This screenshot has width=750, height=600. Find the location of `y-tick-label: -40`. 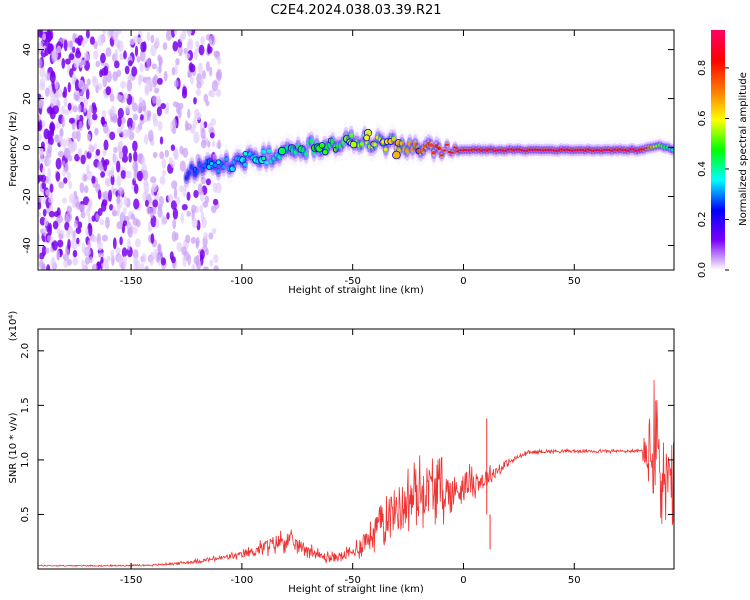

y-tick-label: -40 is located at coordinates (27, 245).